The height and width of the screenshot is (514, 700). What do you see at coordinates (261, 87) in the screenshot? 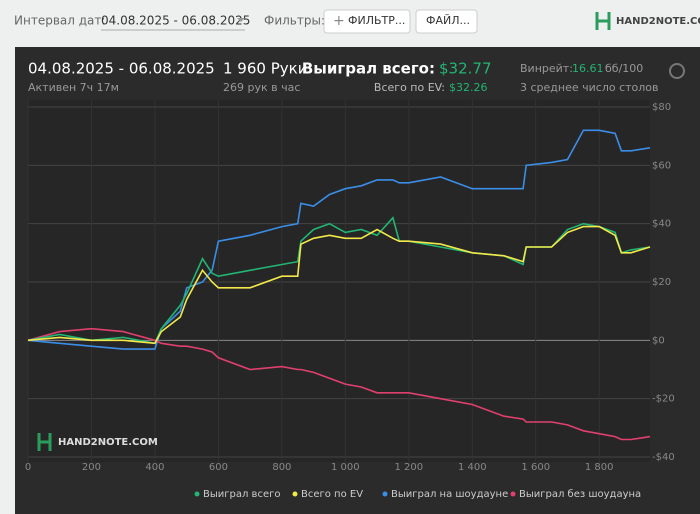
I see `hands-per-hour: 269 рук в час` at bounding box center [261, 87].